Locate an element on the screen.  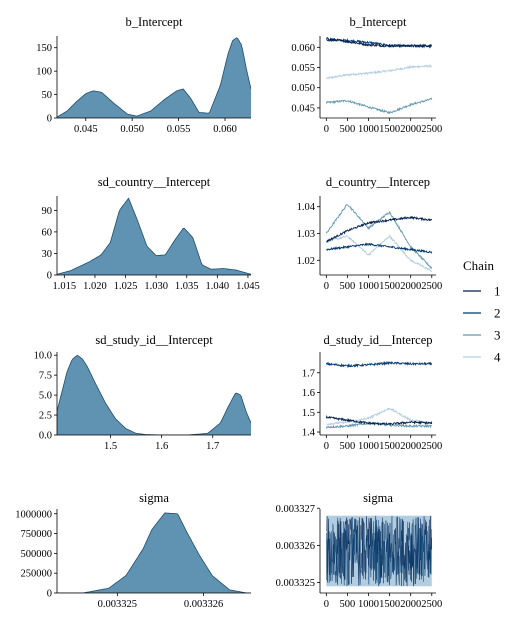
y-tick-label: 1.5 is located at coordinates (308, 413).